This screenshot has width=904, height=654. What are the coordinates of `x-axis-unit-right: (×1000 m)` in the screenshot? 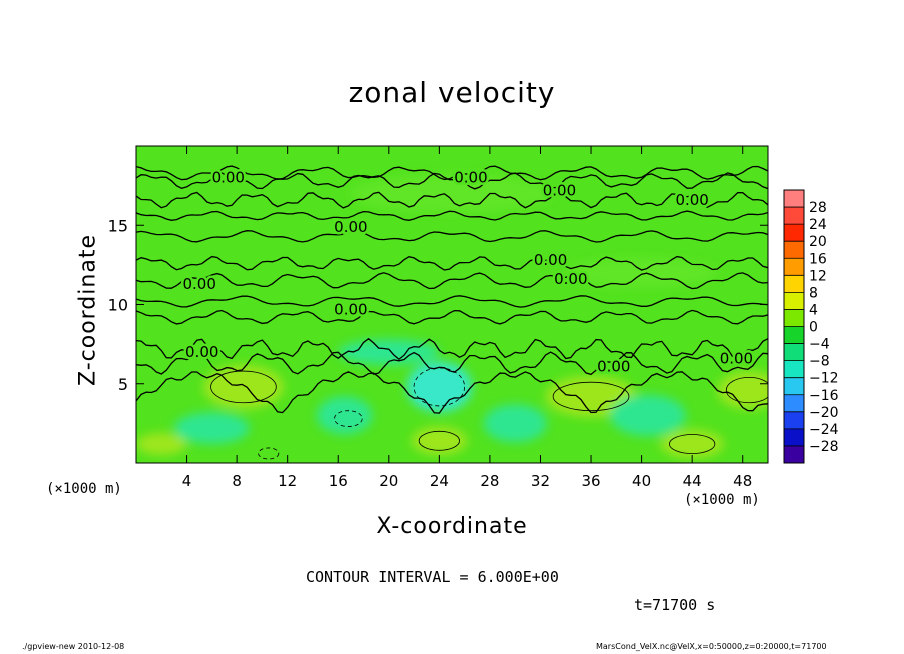 It's located at (722, 500).